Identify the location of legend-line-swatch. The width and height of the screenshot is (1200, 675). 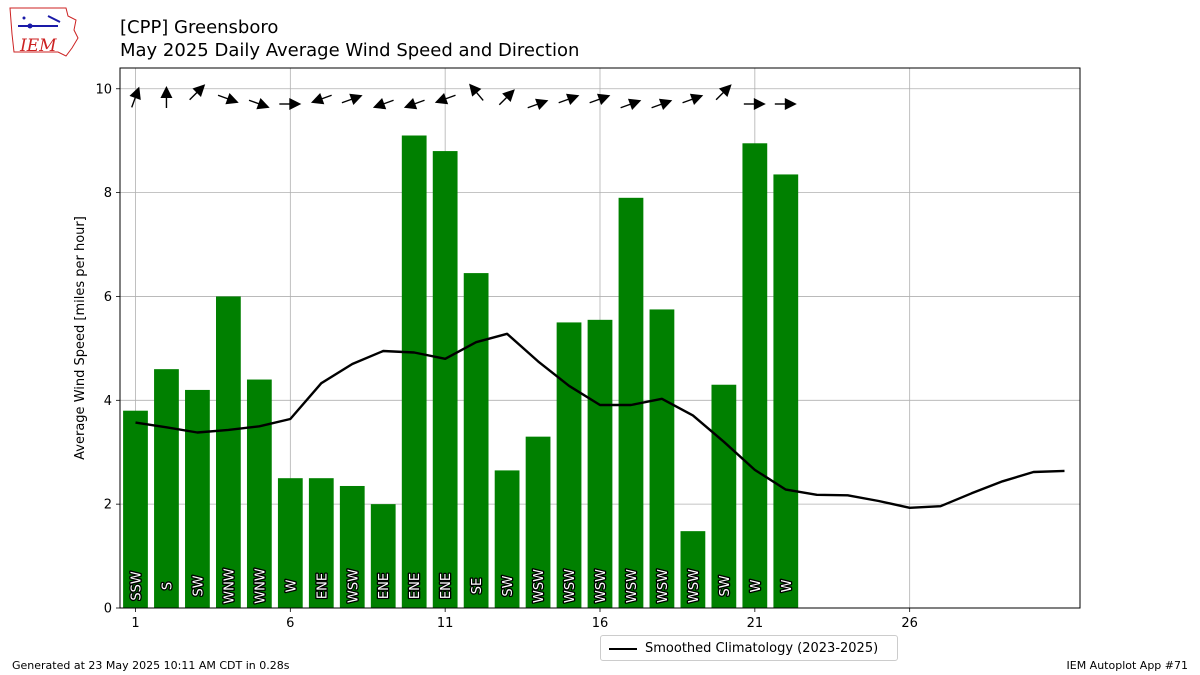
(623, 649).